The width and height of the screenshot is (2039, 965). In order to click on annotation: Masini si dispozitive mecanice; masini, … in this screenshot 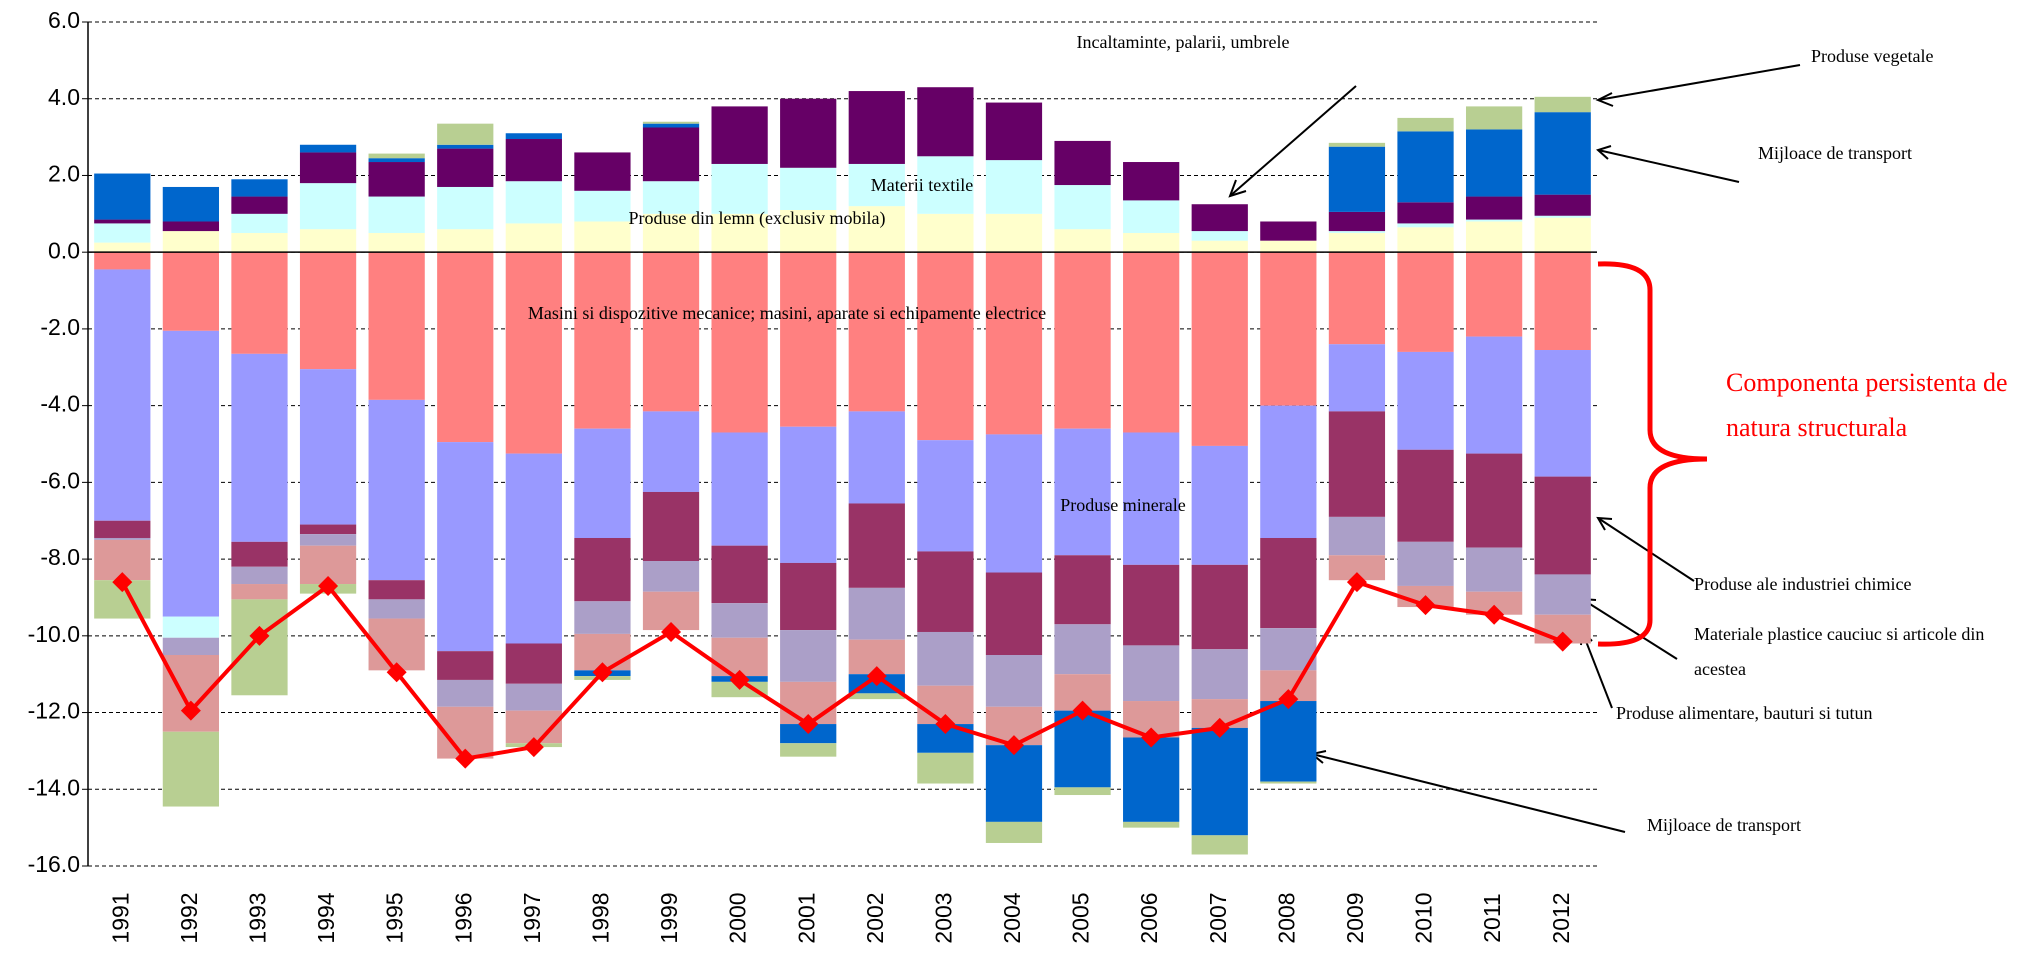, I will do `click(787, 313)`.